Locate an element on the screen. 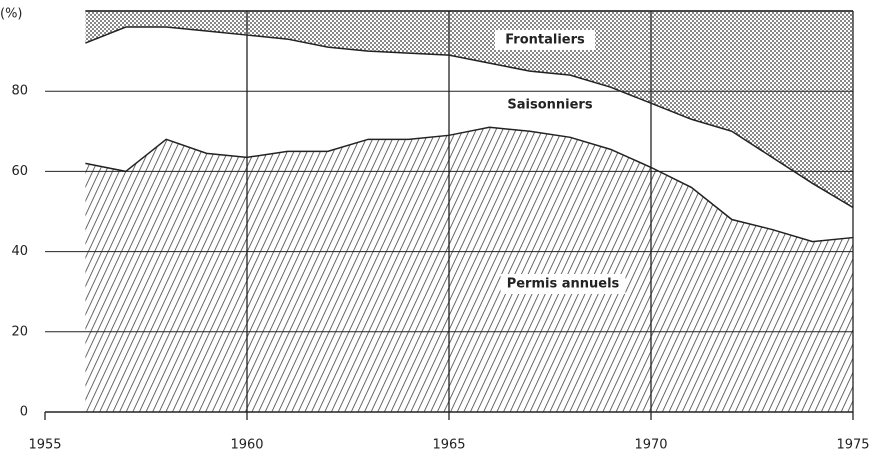 The image size is (873, 456). y-tick-label: 80 is located at coordinates (19, 91).